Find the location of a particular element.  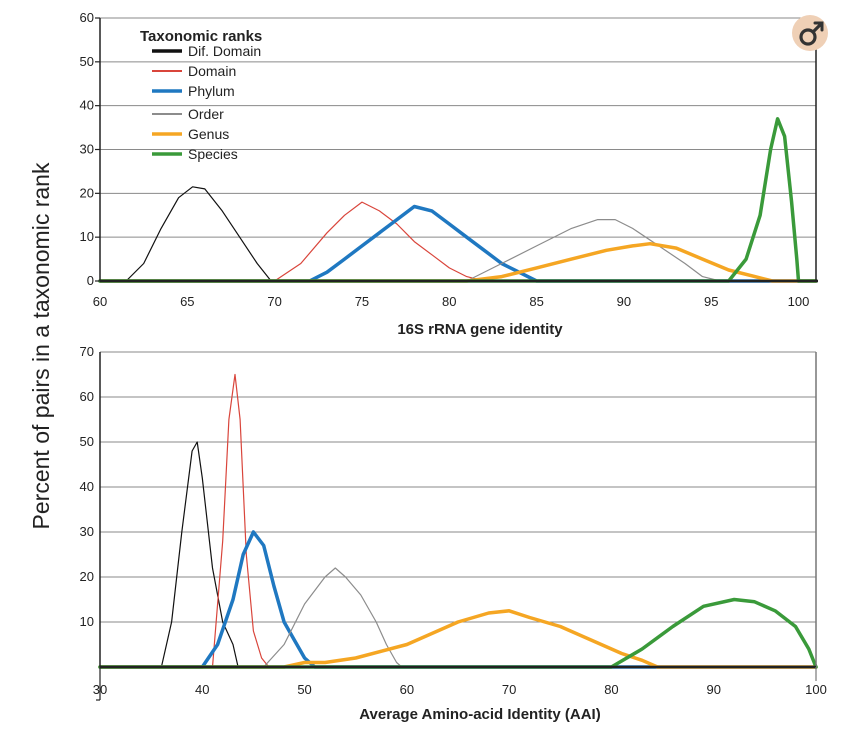

bottom-x-tick-80: 80 is located at coordinates (611, 689).